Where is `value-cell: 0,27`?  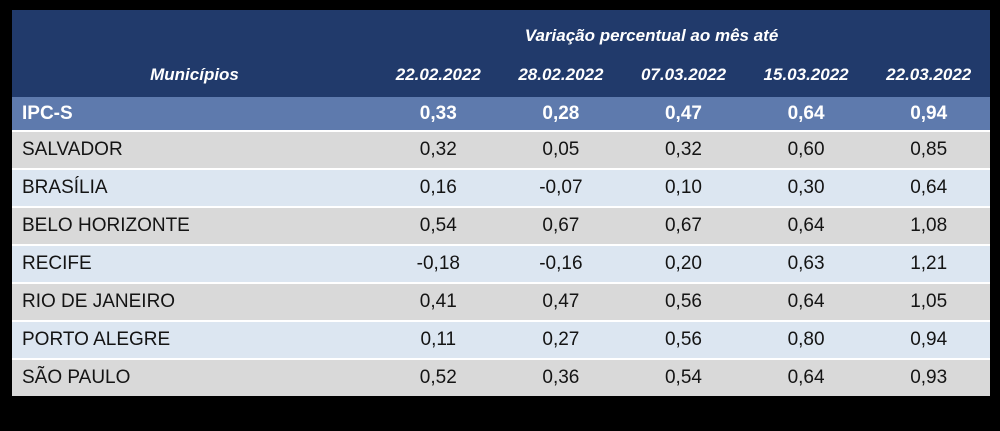 value-cell: 0,27 is located at coordinates (561, 339).